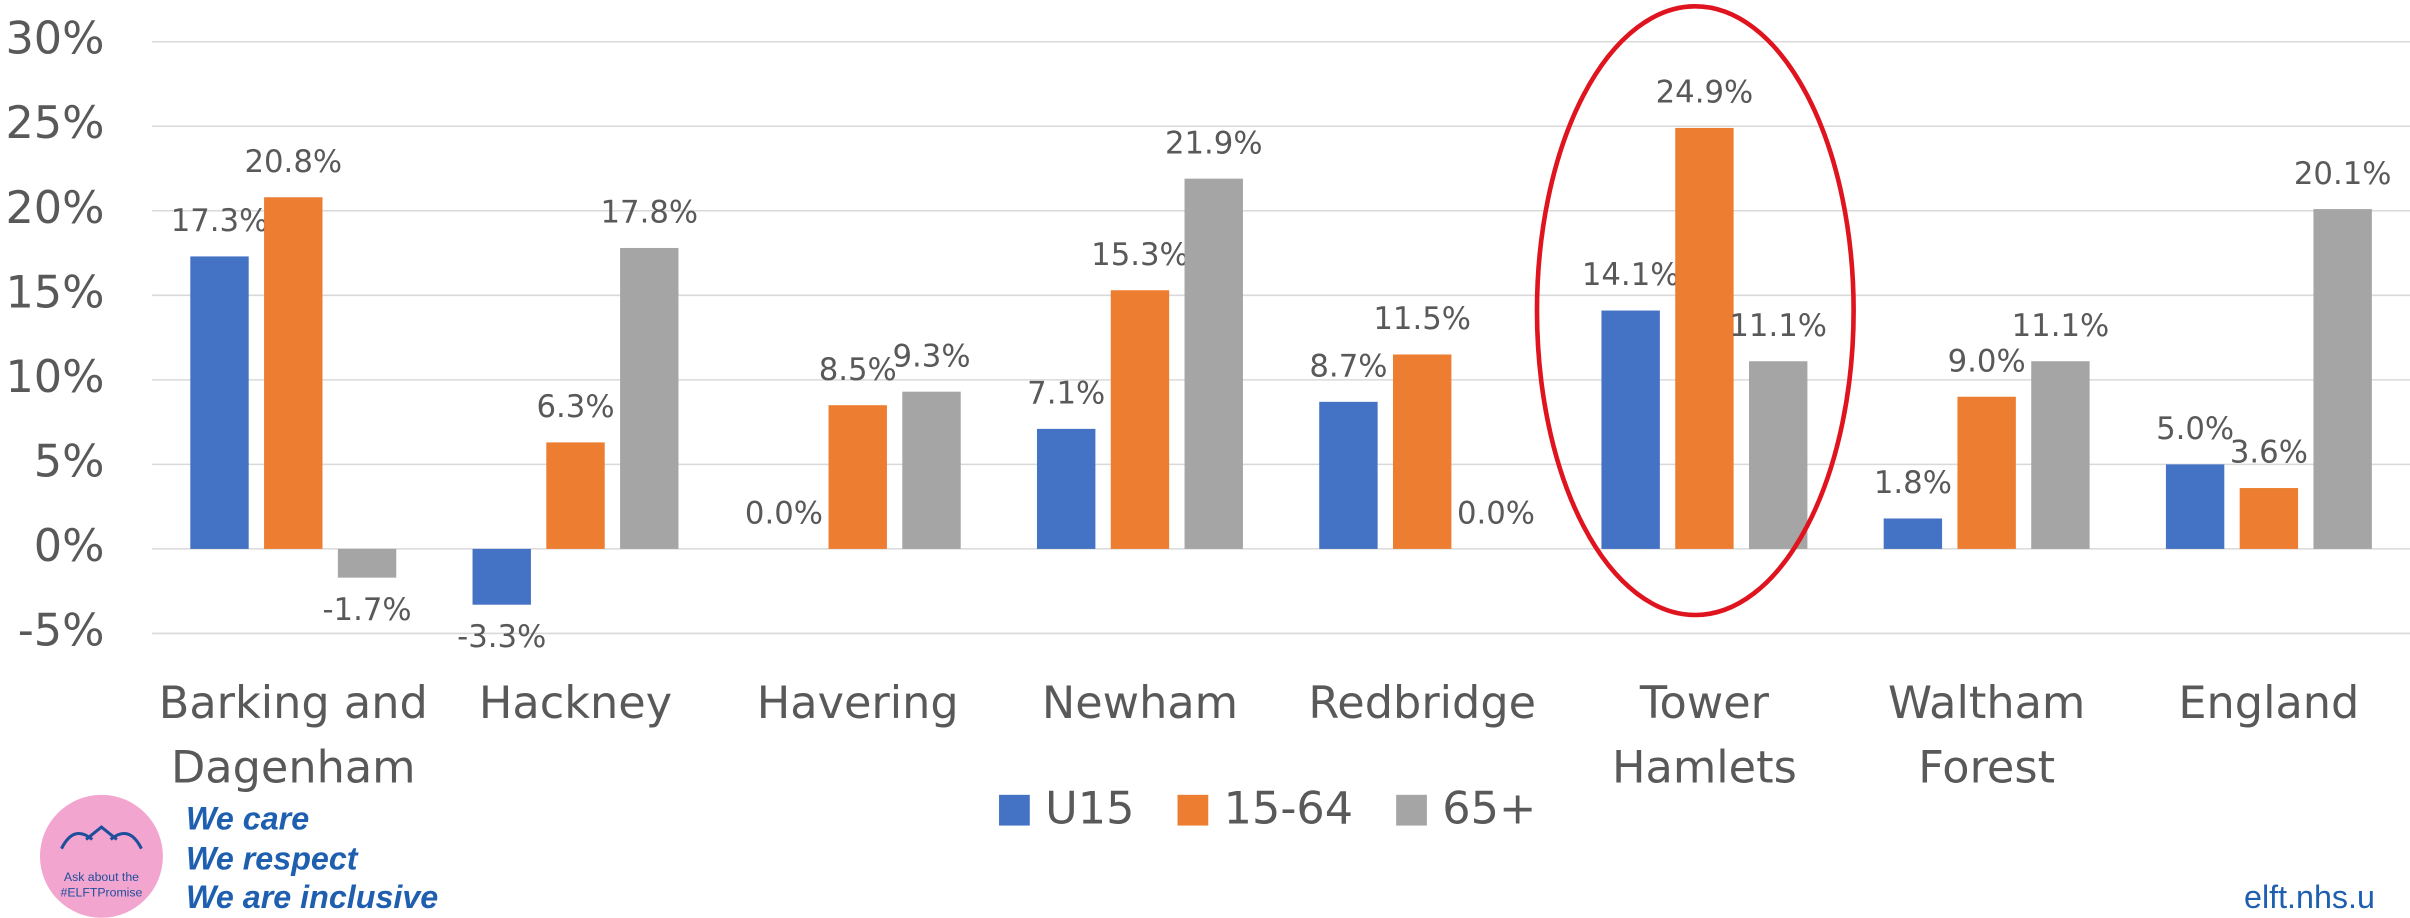  What do you see at coordinates (54, 39) in the screenshot?
I see `y-tick-label: 30%` at bounding box center [54, 39].